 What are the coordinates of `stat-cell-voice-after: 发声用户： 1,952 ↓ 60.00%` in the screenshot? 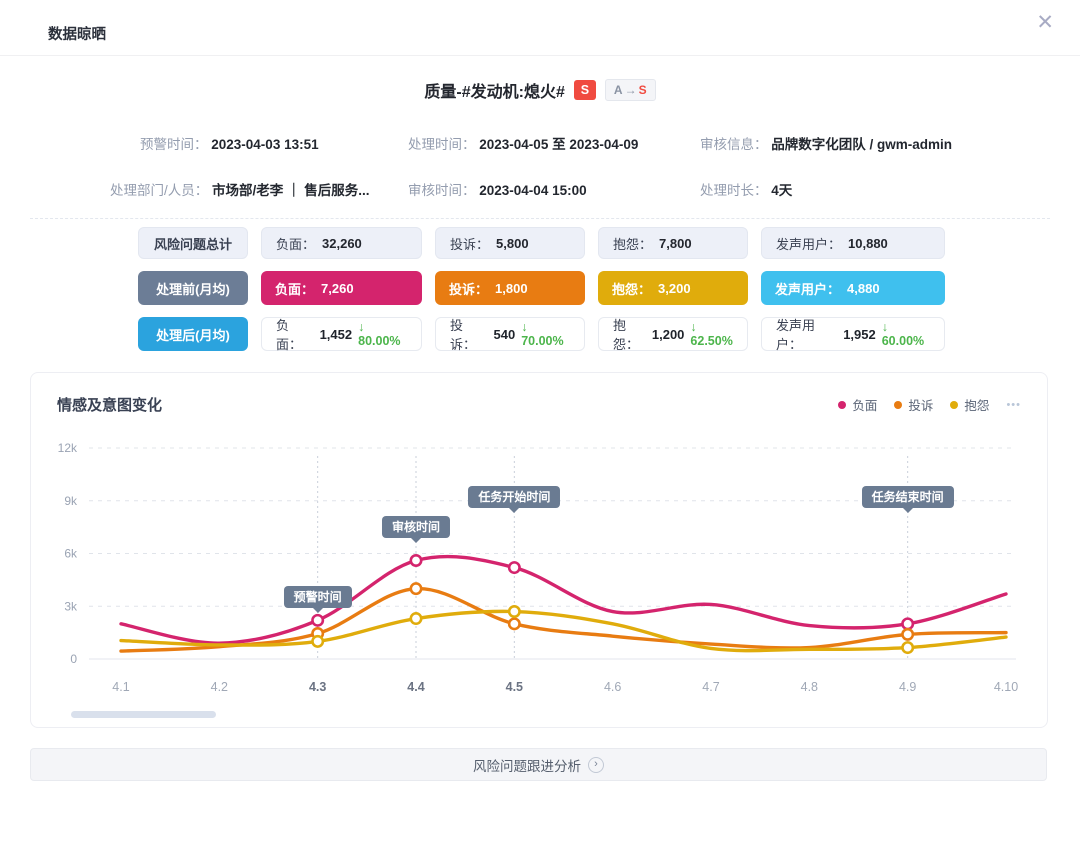 It's located at (853, 334).